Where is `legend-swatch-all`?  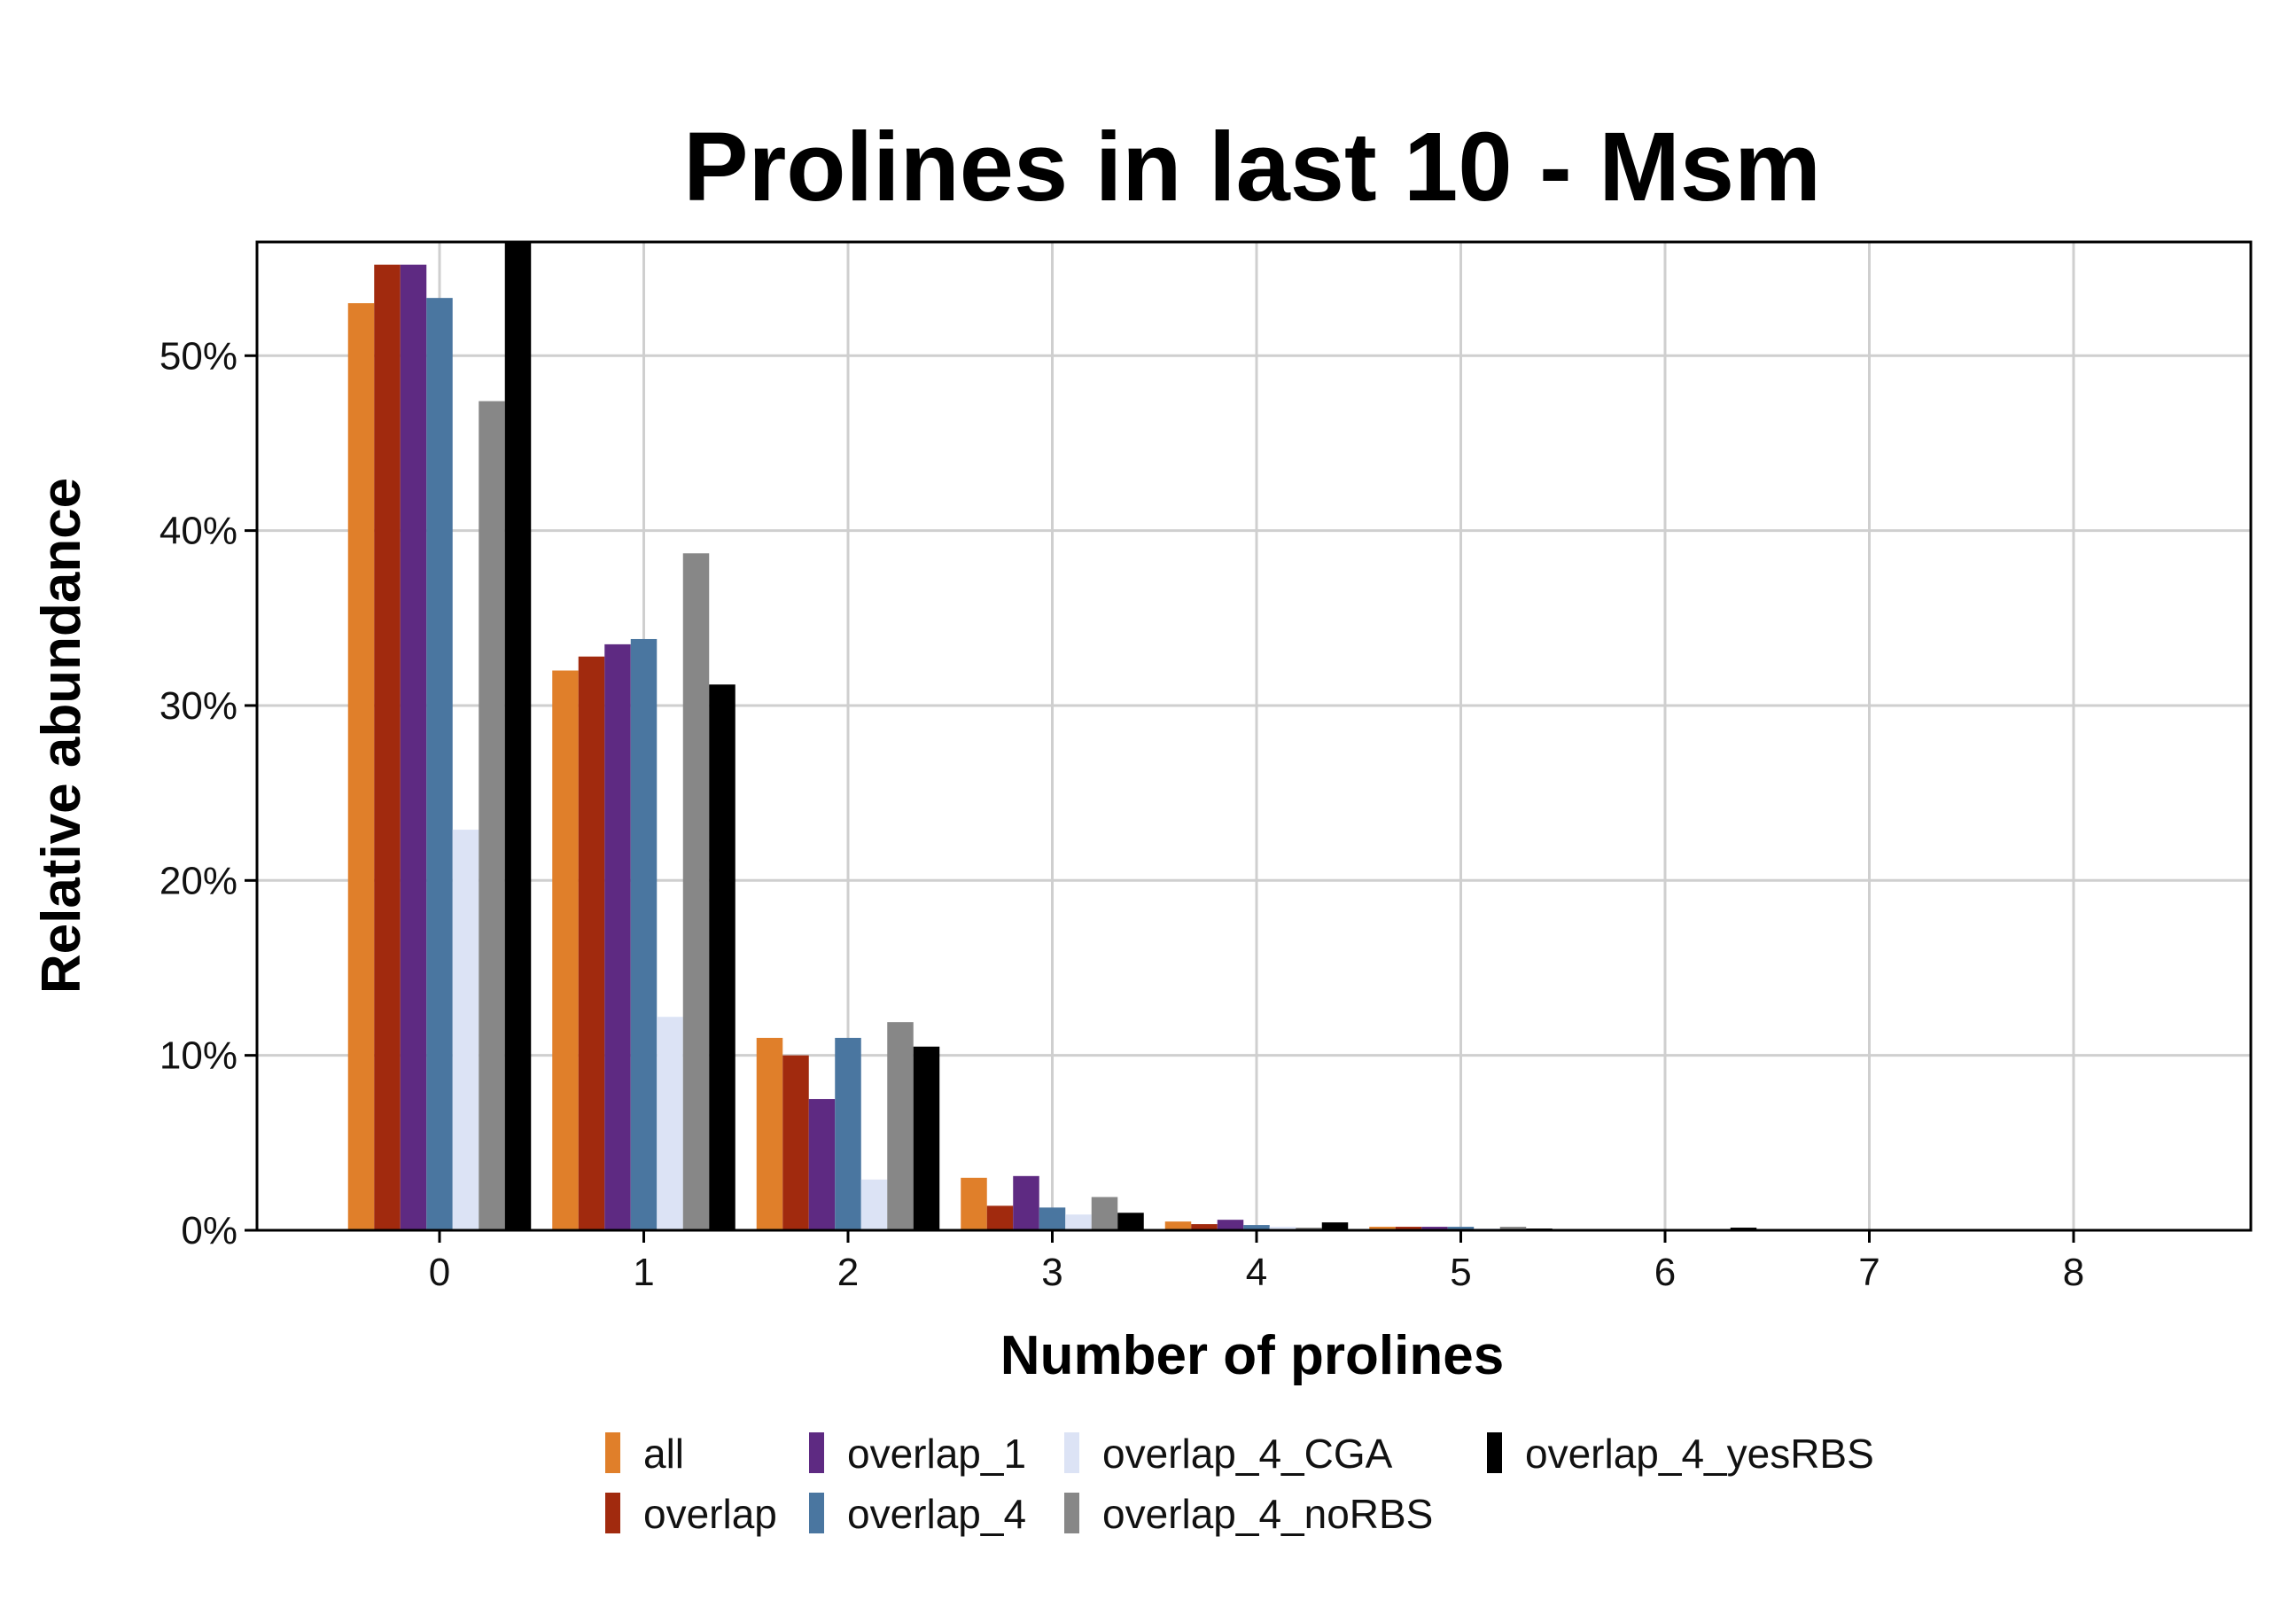 legend-swatch-all is located at coordinates (612, 1452).